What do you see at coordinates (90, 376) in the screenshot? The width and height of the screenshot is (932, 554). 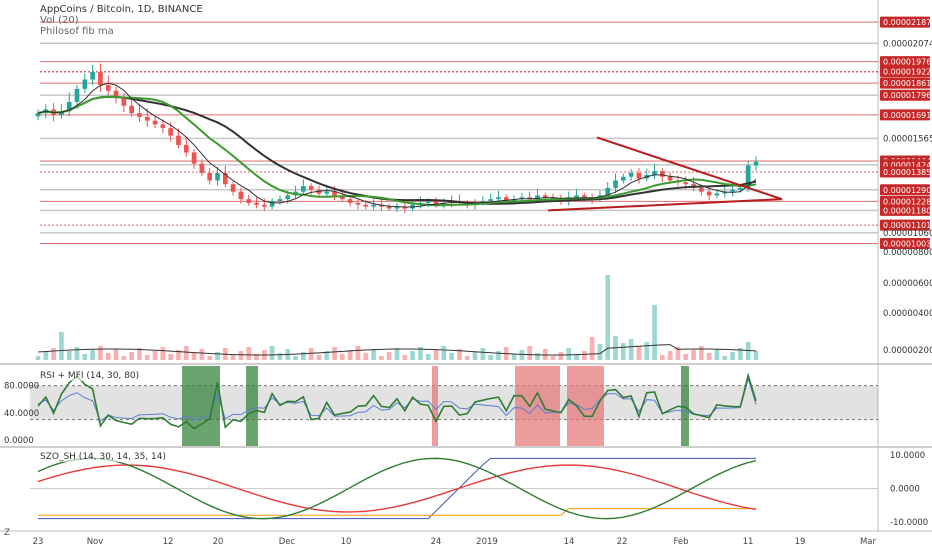 I see `rsi-label: RSI + MFI (14, 30, 80)` at bounding box center [90, 376].